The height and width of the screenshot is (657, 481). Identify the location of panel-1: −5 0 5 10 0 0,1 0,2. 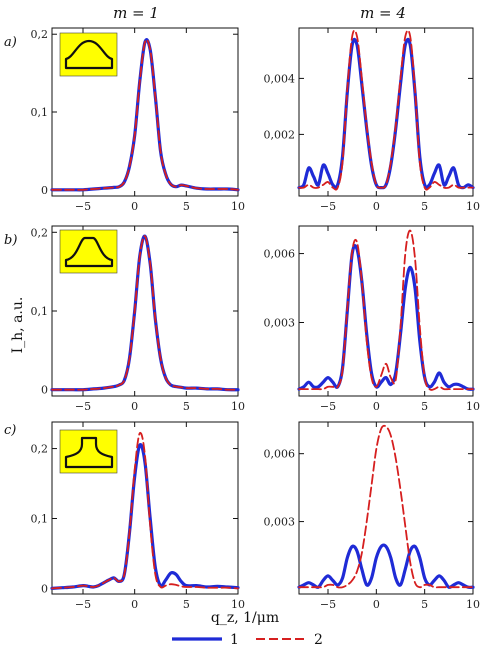
(138, 120).